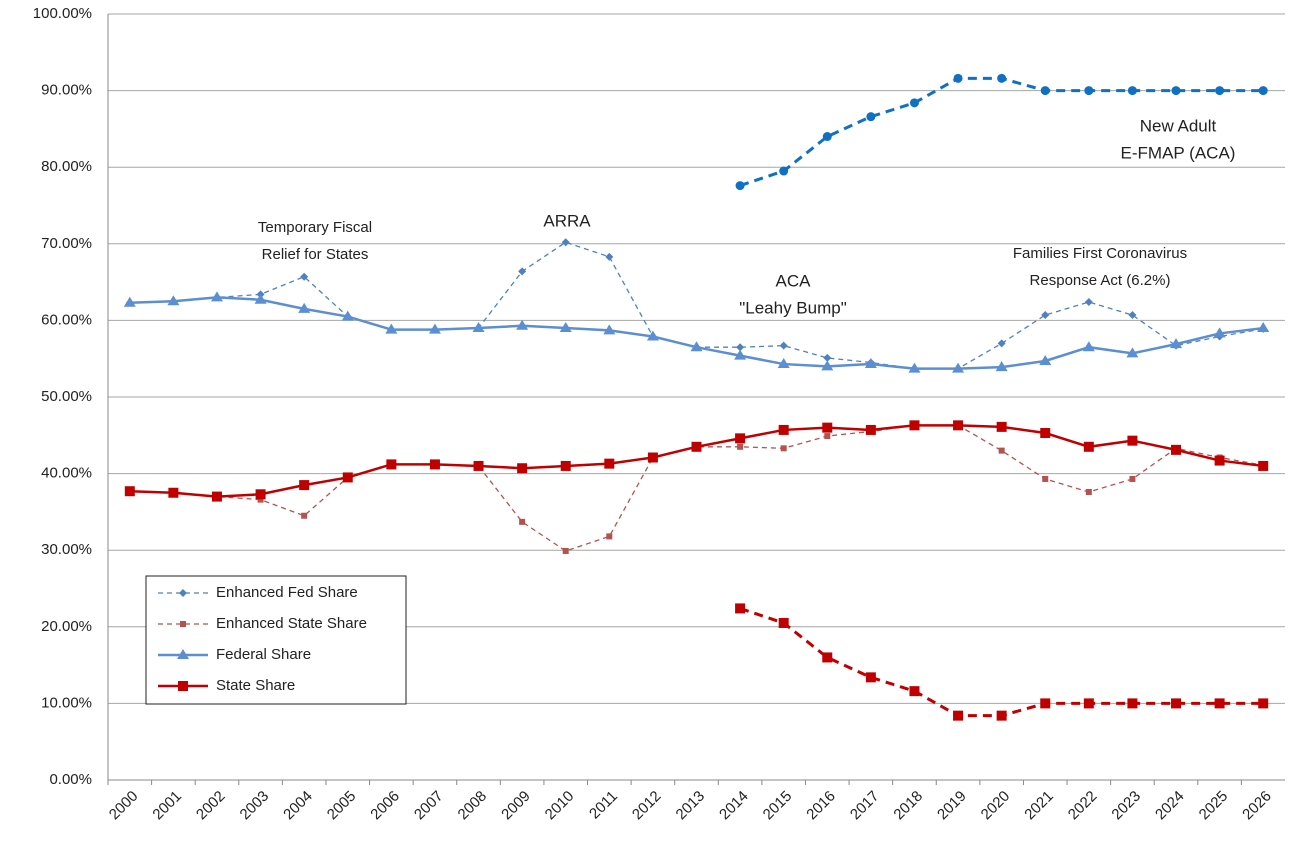  What do you see at coordinates (1214, 806) in the screenshot?
I see `x-tick-label: 2025` at bounding box center [1214, 806].